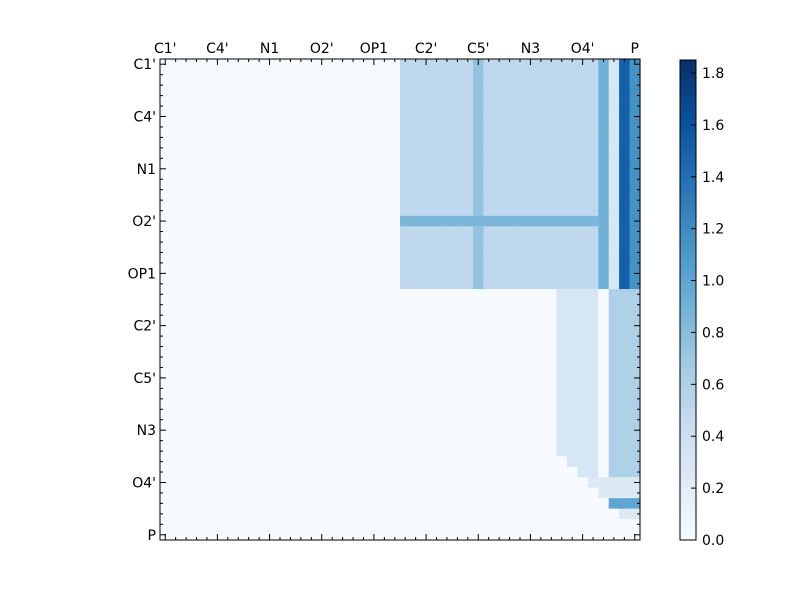  What do you see at coordinates (635, 49) in the screenshot?
I see `x-tick-label: P` at bounding box center [635, 49].